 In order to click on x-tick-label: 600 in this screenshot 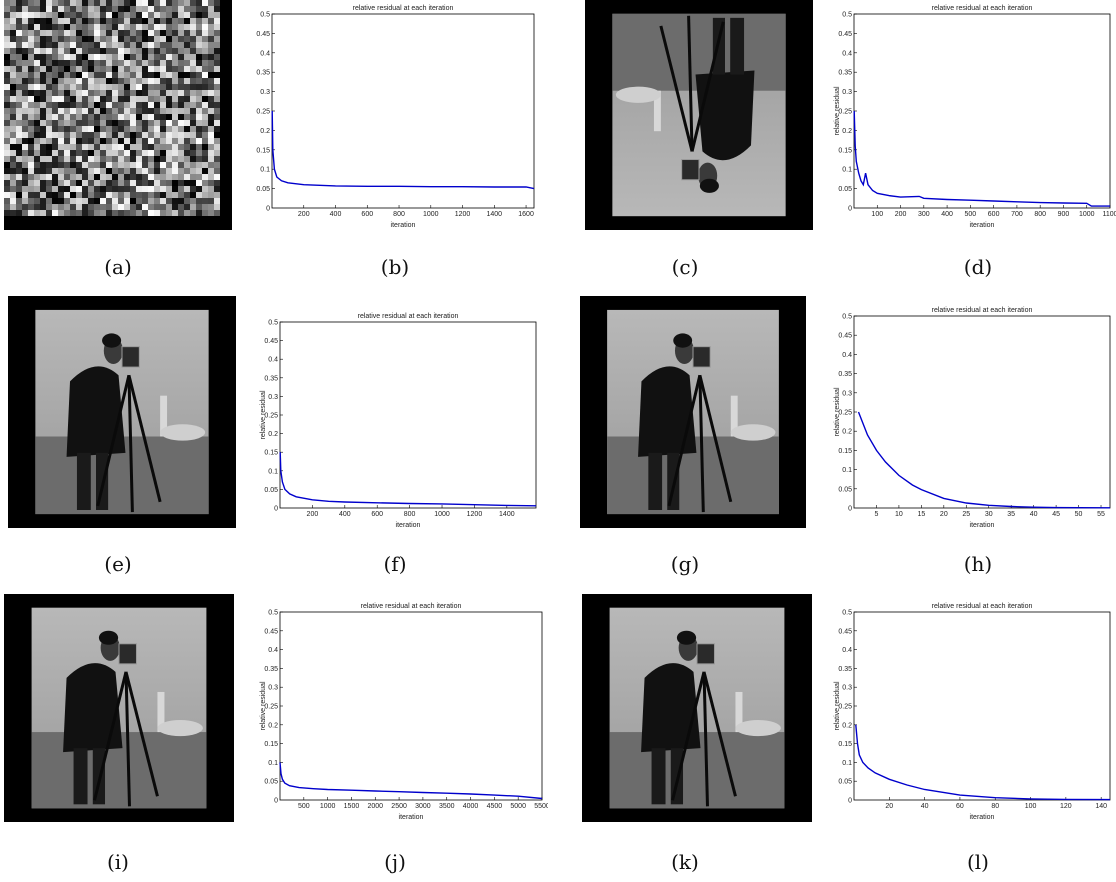, I will do `click(377, 514)`.